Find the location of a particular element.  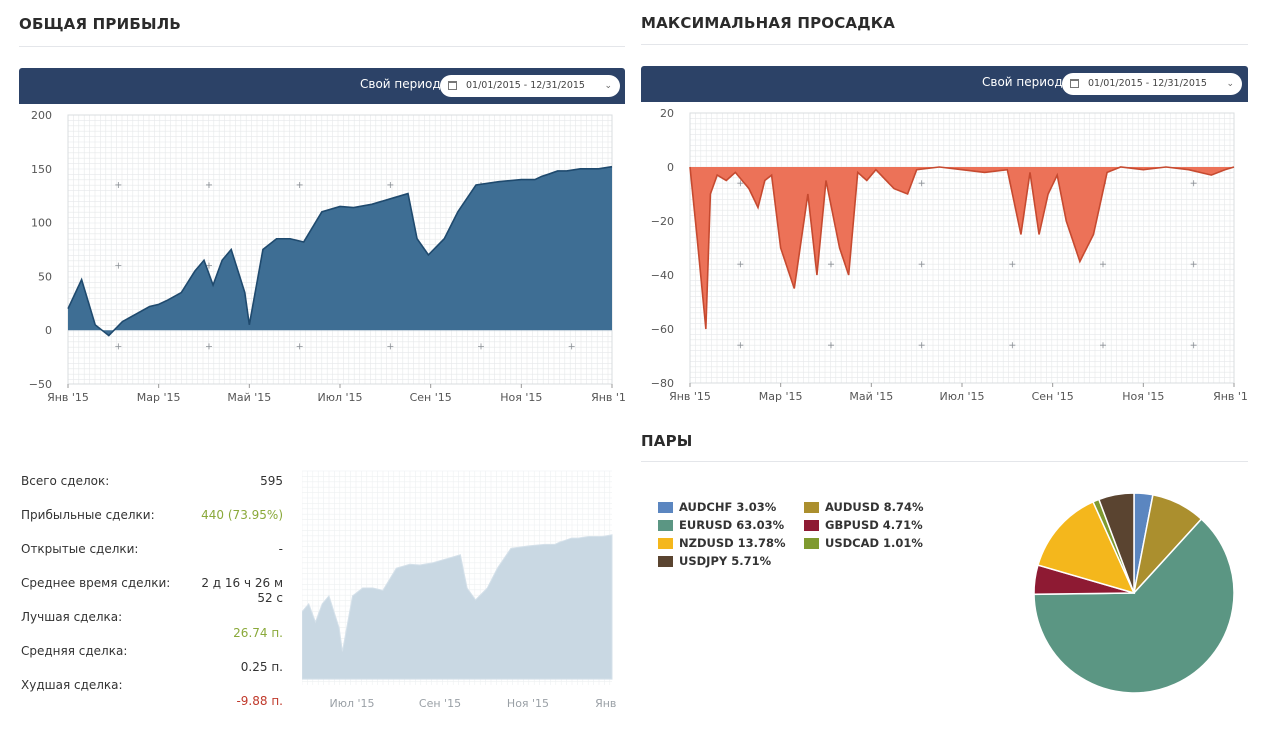

stat-profitable-label: Прибыльные сделки: is located at coordinates (88, 515).